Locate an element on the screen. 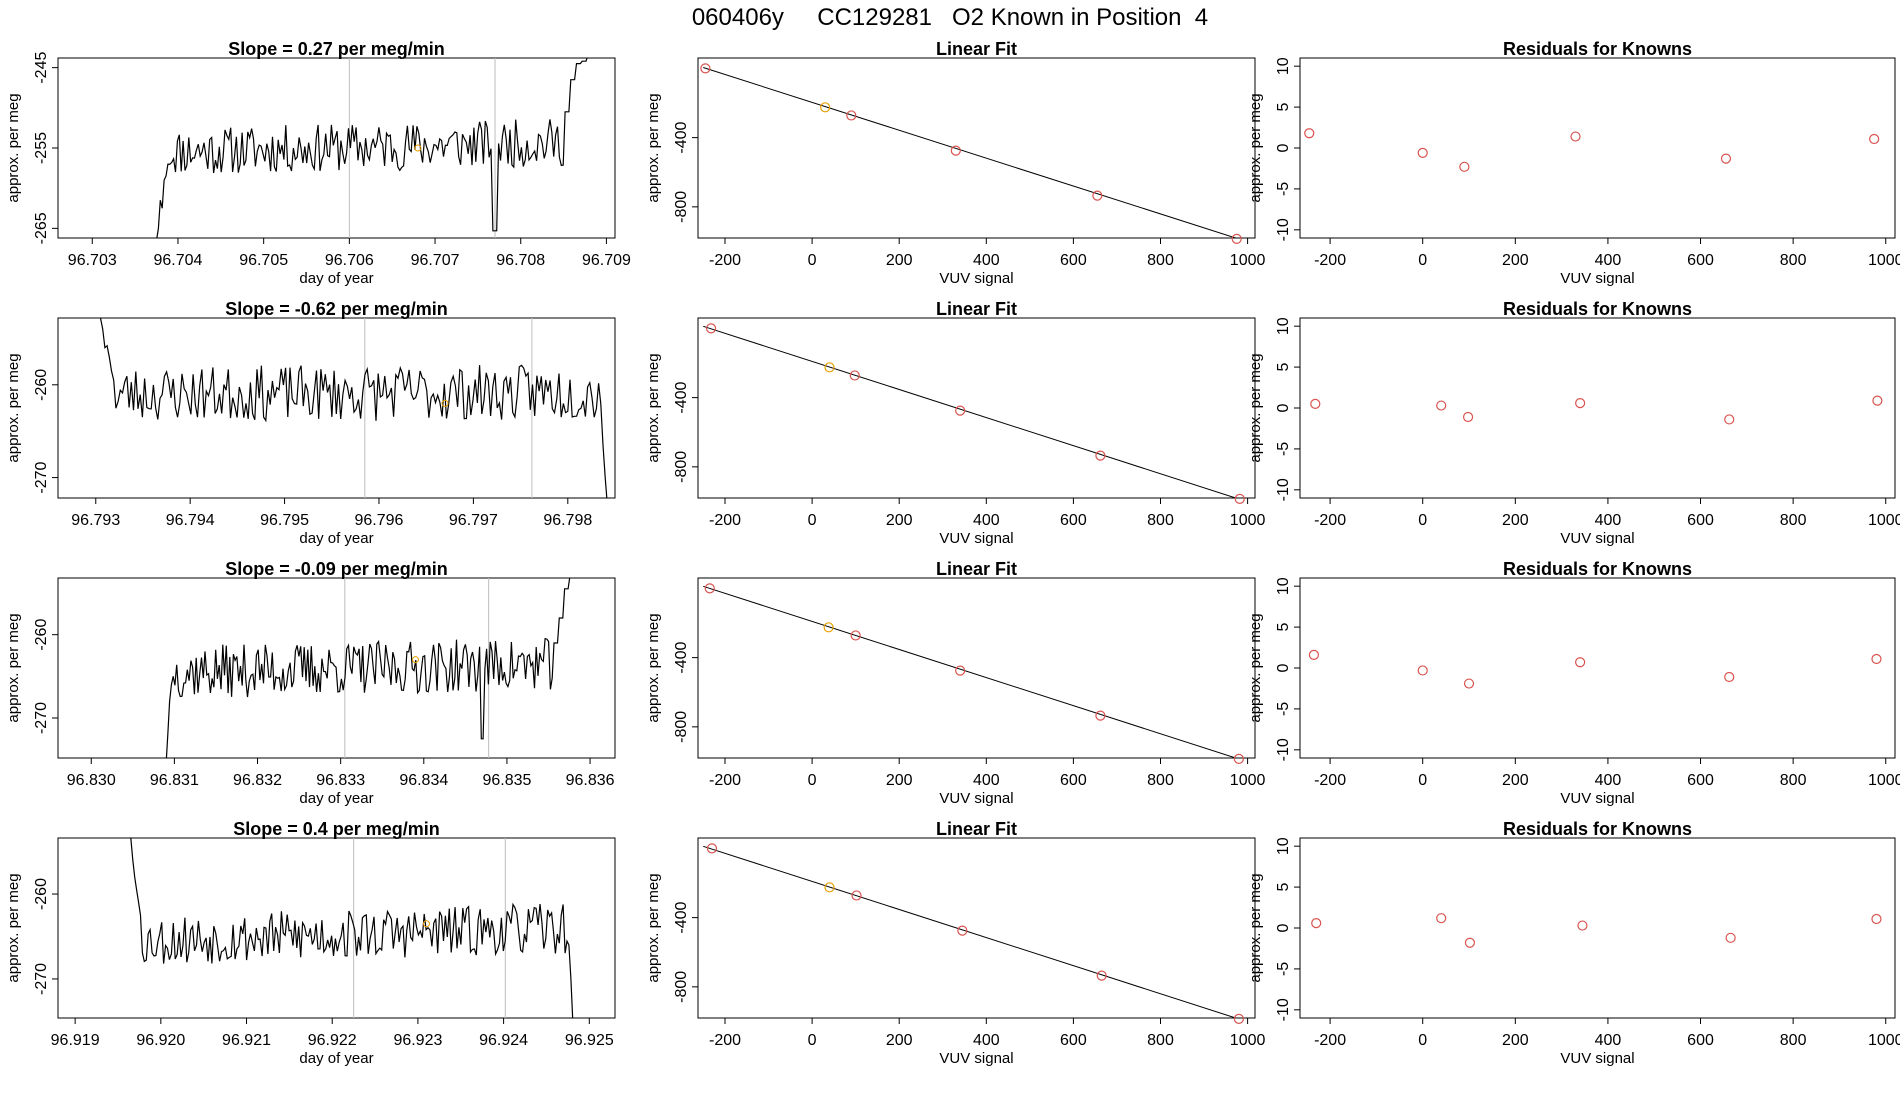 The height and width of the screenshot is (1100, 1900). panel-title: Slope = 0.4 per meg/min is located at coordinates (336, 829).